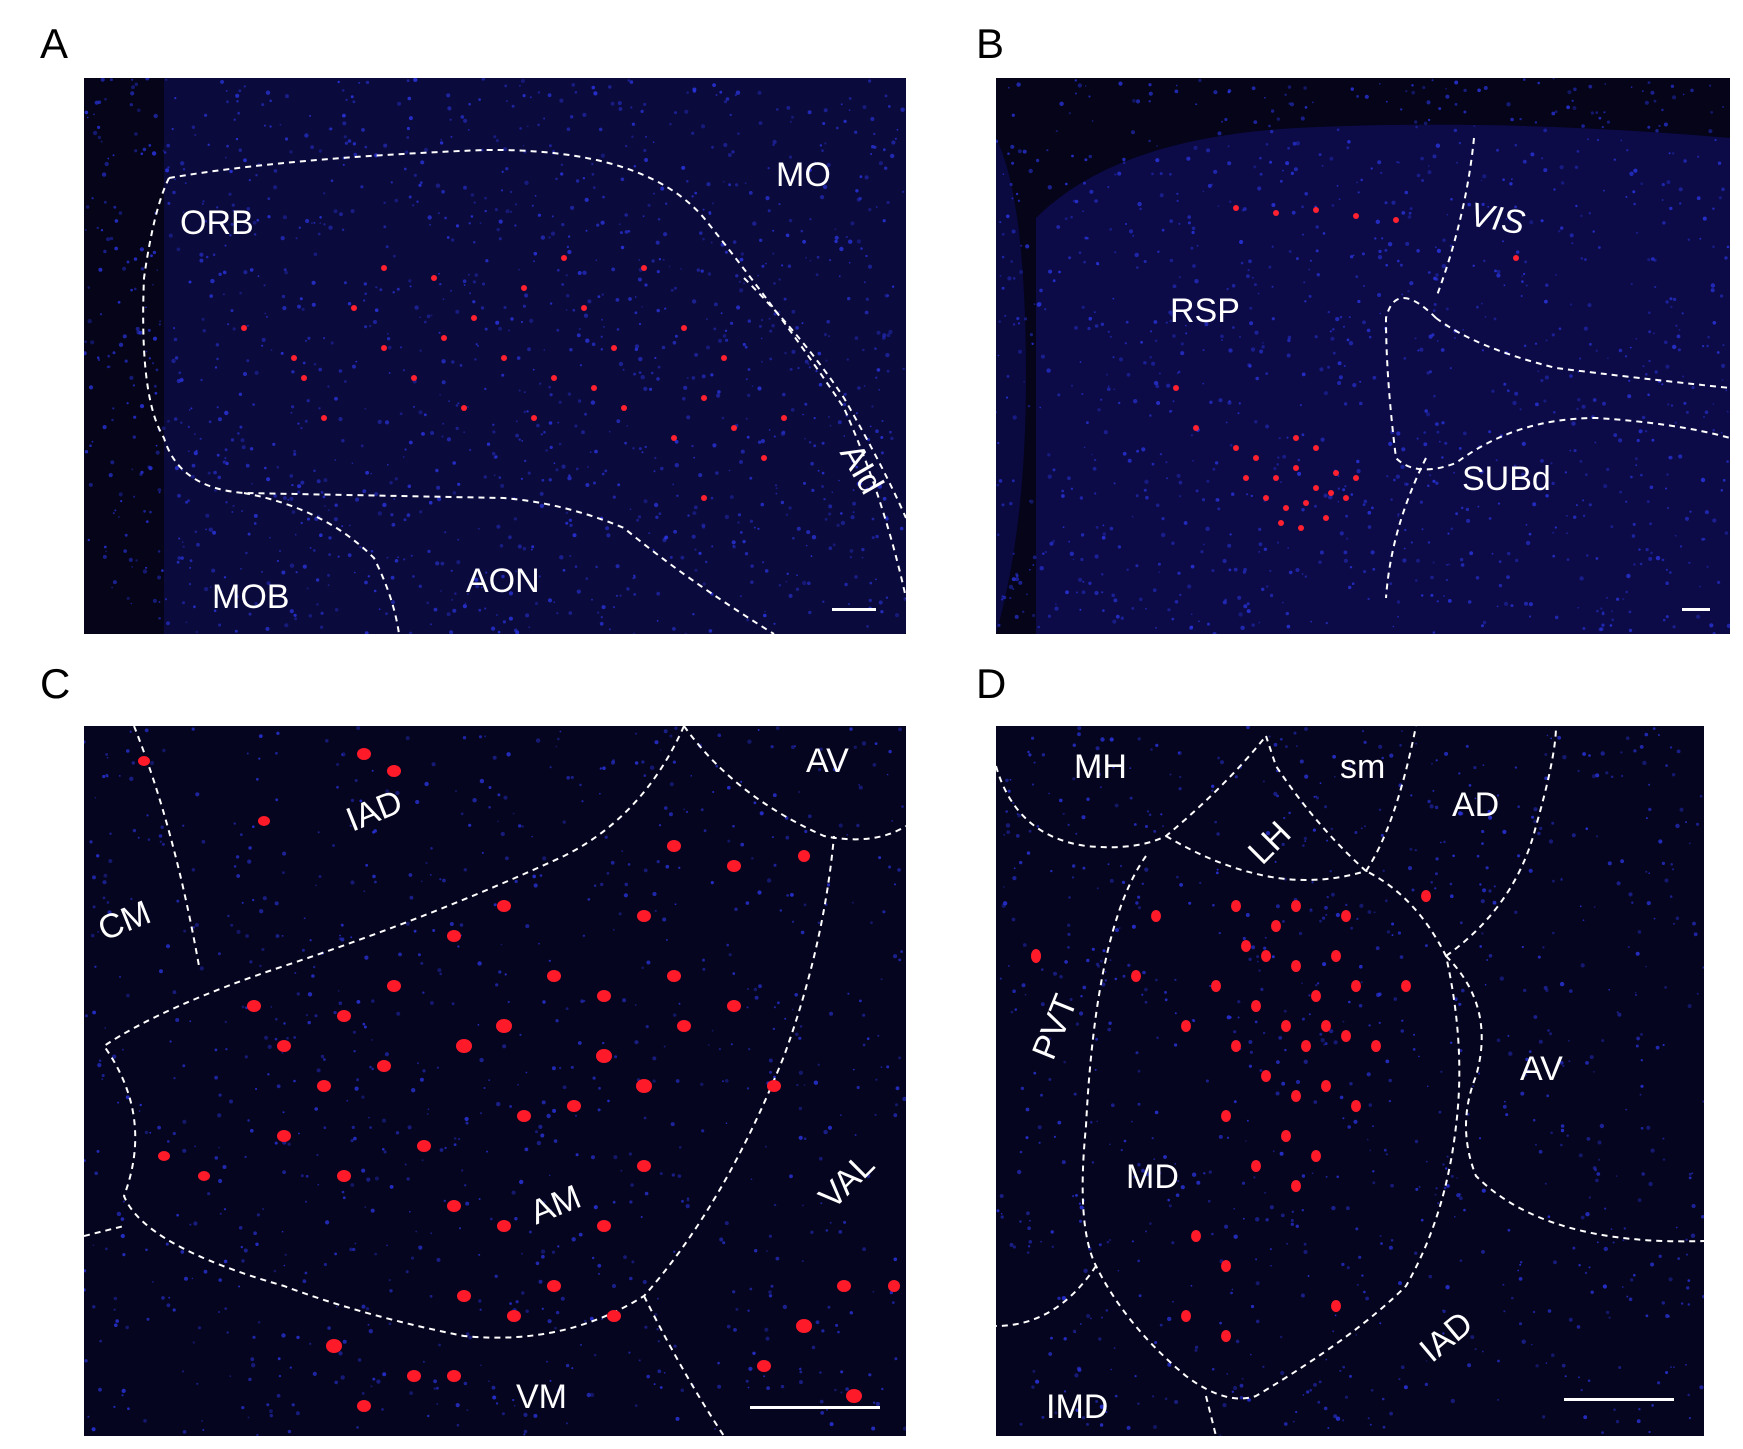 Image resolution: width=1743 pixels, height=1449 pixels. I want to click on panel-letter-c: C, so click(55, 683).